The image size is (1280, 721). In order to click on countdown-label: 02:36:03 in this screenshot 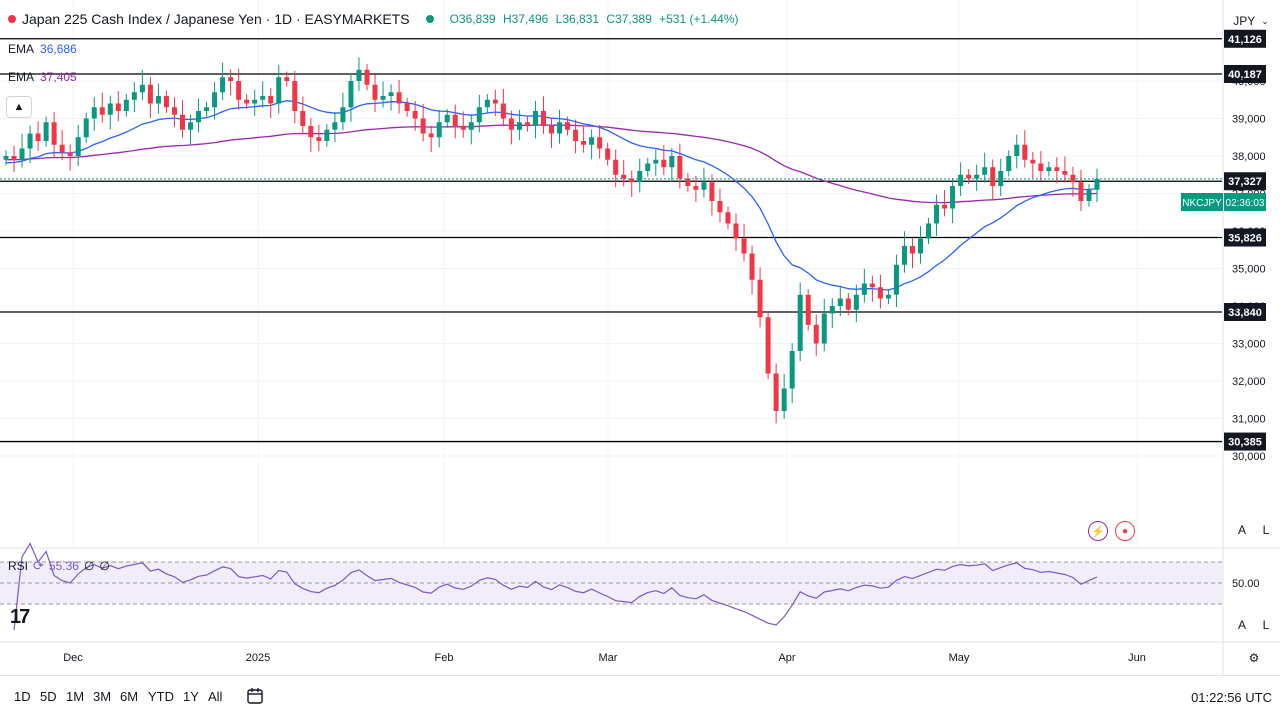, I will do `click(1245, 203)`.